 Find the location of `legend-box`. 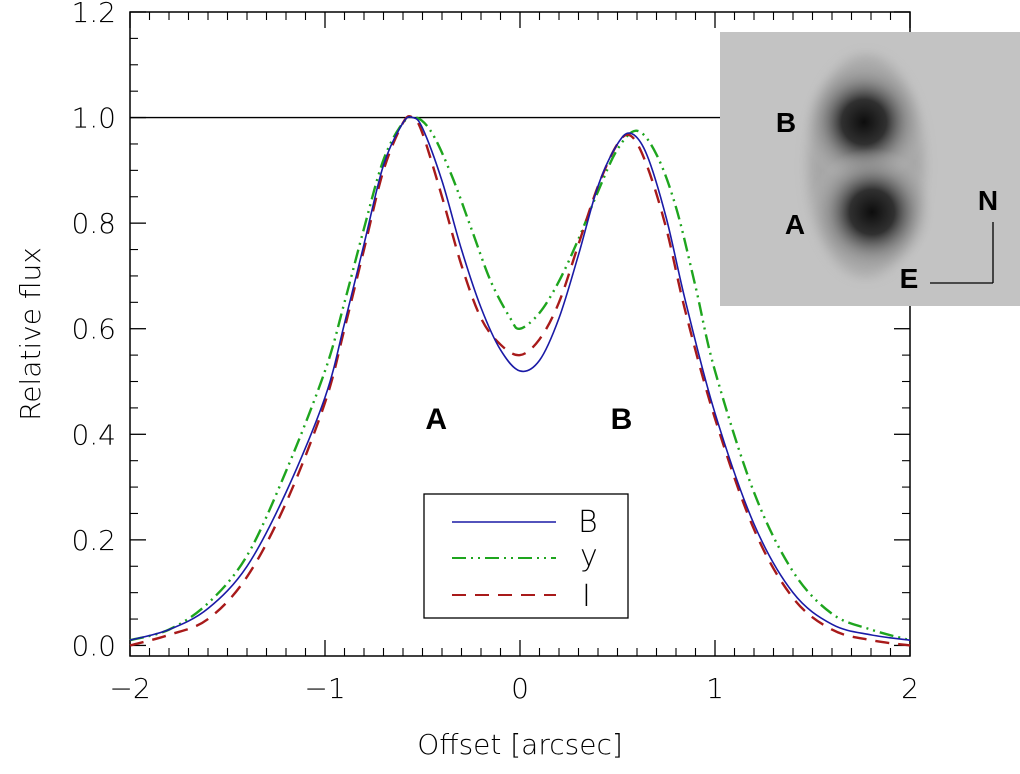

legend-box is located at coordinates (526, 556).